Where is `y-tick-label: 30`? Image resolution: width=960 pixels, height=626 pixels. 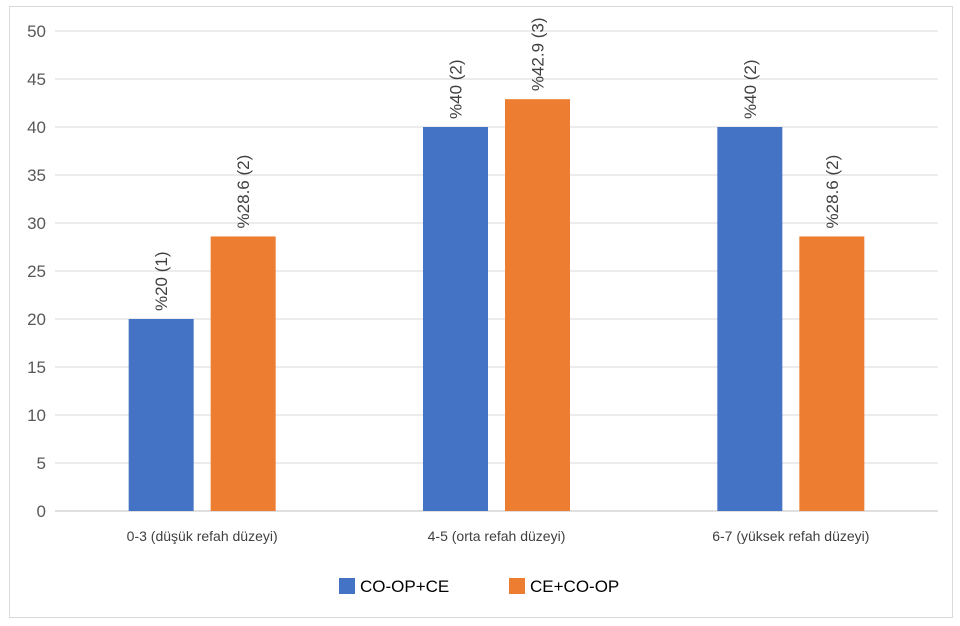 y-tick-label: 30 is located at coordinates (36, 223).